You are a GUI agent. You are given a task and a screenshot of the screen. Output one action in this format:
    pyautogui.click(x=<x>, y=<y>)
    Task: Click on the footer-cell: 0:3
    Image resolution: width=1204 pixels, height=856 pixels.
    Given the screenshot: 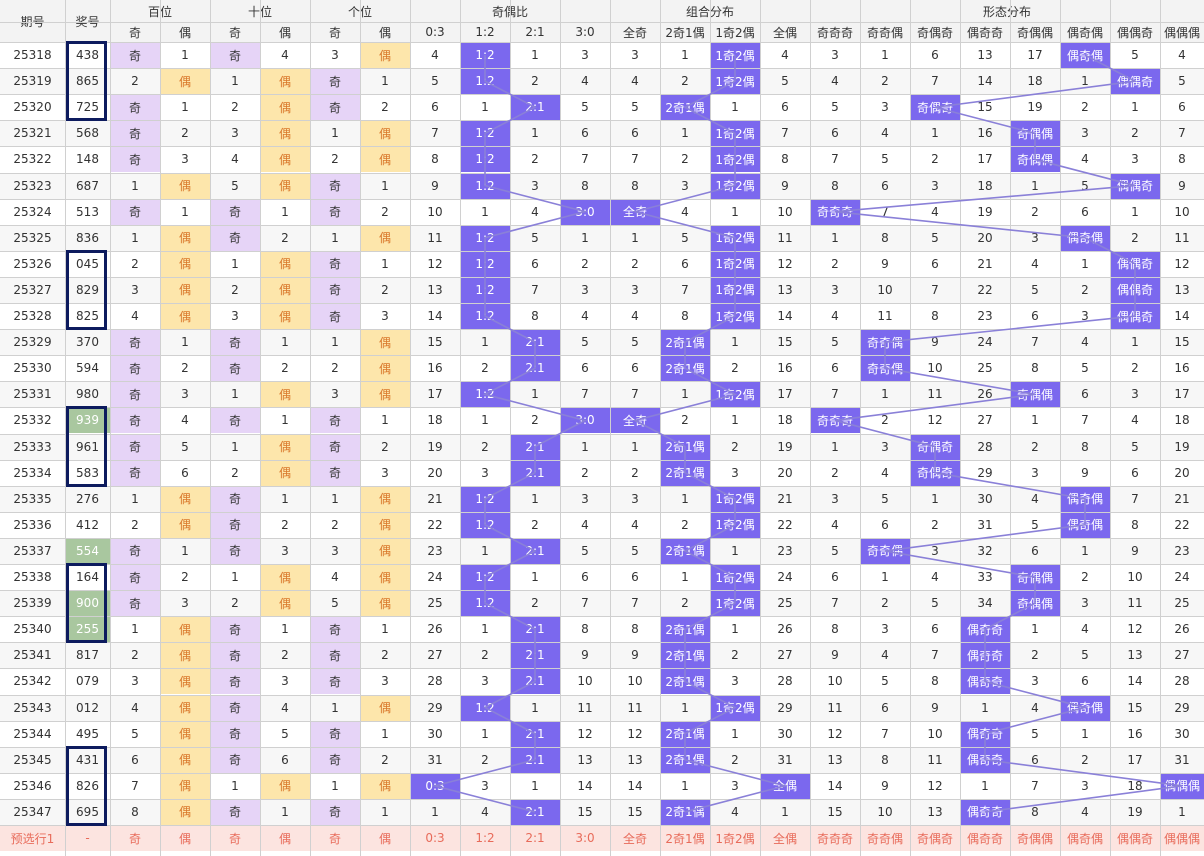 What is the action you would take?
    pyautogui.click(x=435, y=838)
    